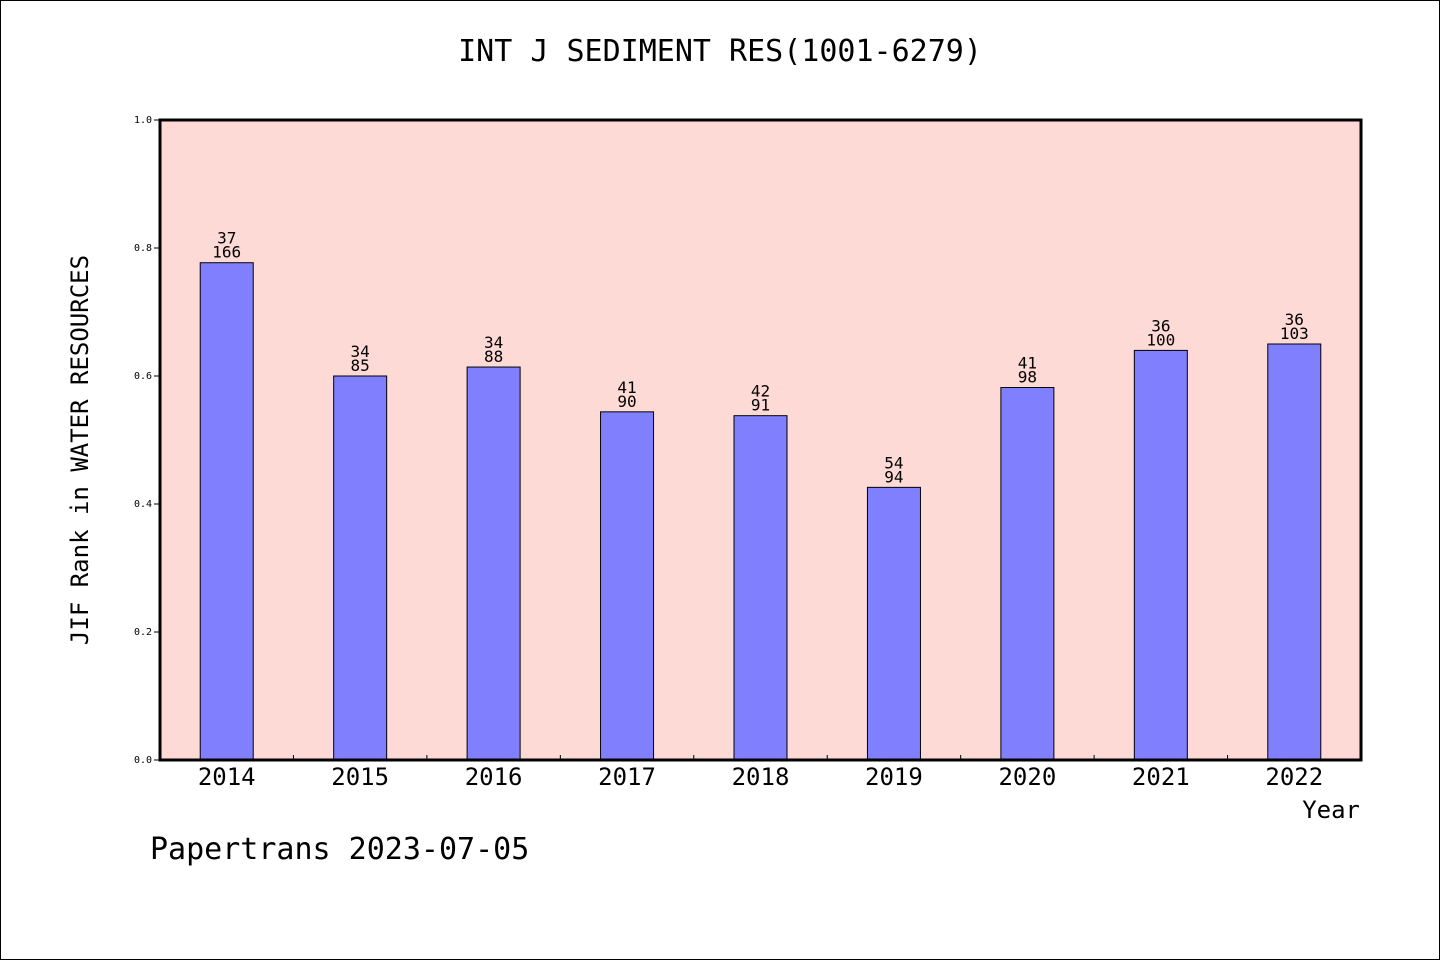  What do you see at coordinates (761, 777) in the screenshot?
I see `x-tick-label: 2018` at bounding box center [761, 777].